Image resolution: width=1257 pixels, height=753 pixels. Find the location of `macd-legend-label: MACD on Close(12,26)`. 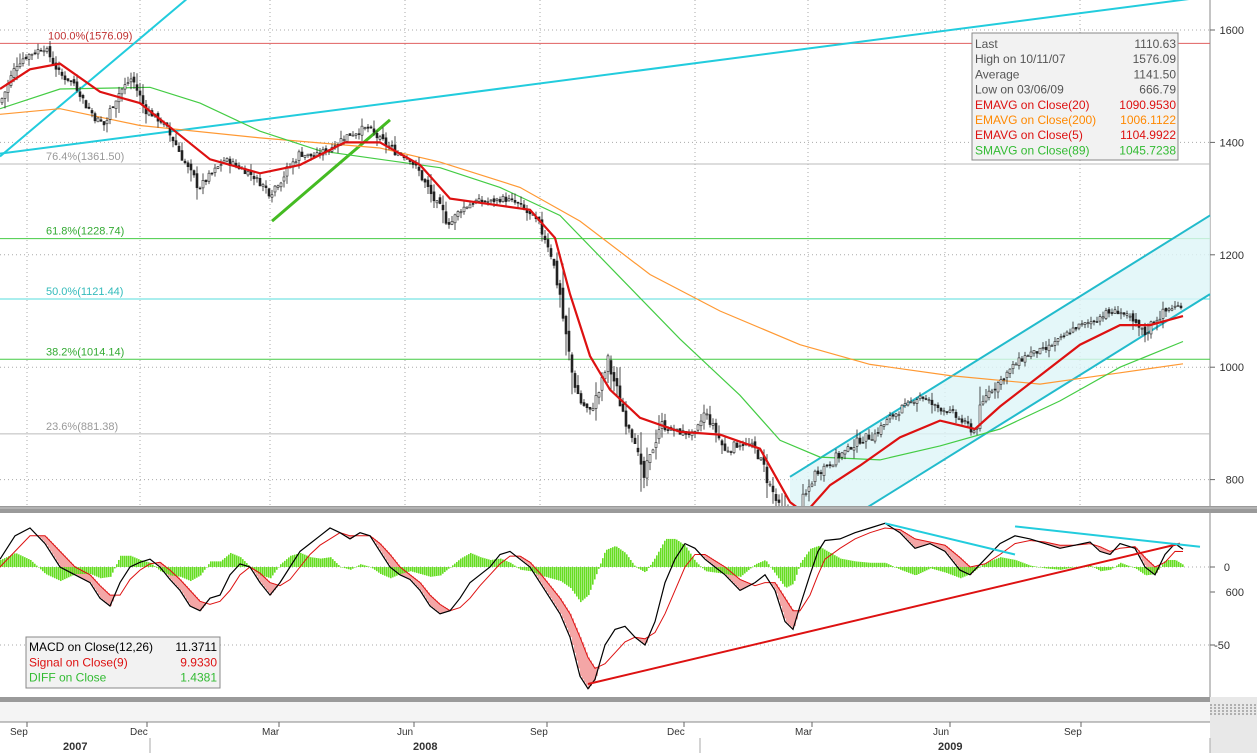

macd-legend-label: MACD on Close(12,26) is located at coordinates (91, 647).